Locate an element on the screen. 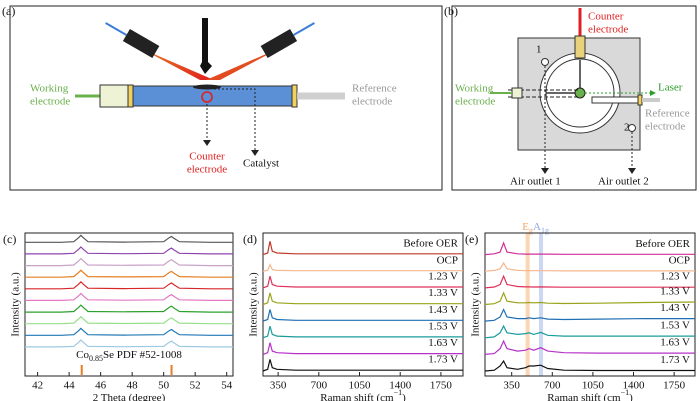  x-axis-label: 2 Theta (degree) is located at coordinates (129, 396).